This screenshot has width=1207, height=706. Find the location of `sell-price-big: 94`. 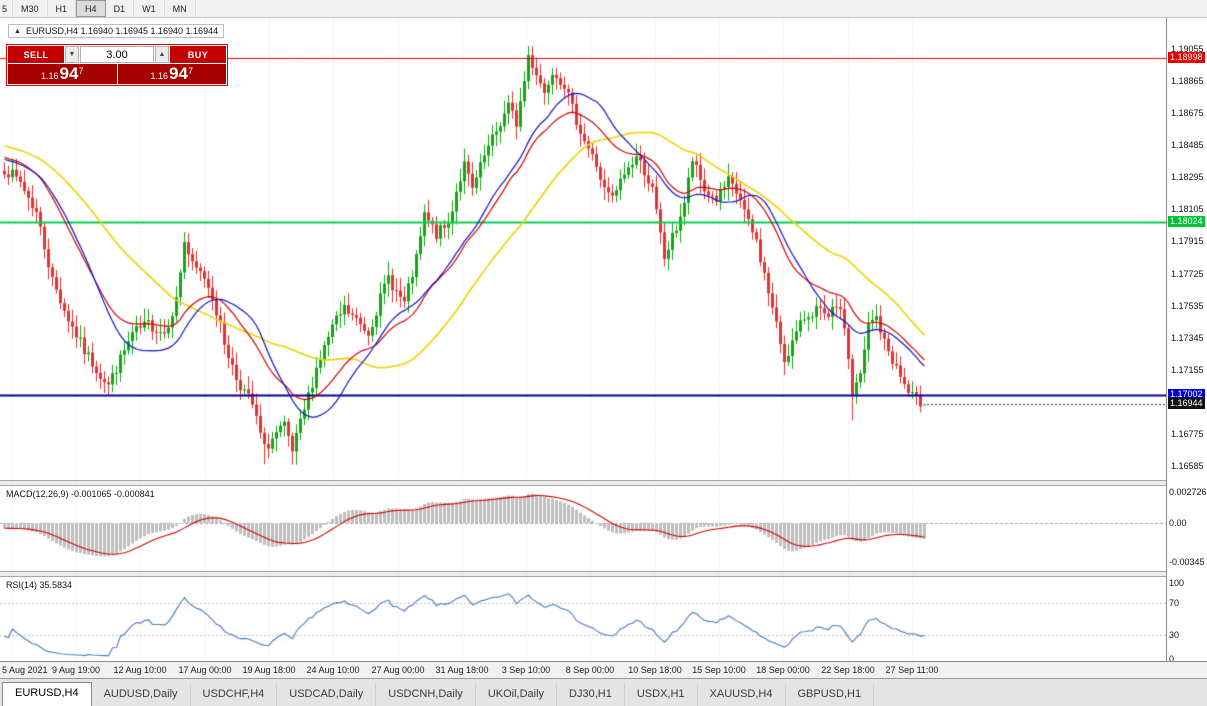

sell-price-big: 94 is located at coordinates (69, 73).